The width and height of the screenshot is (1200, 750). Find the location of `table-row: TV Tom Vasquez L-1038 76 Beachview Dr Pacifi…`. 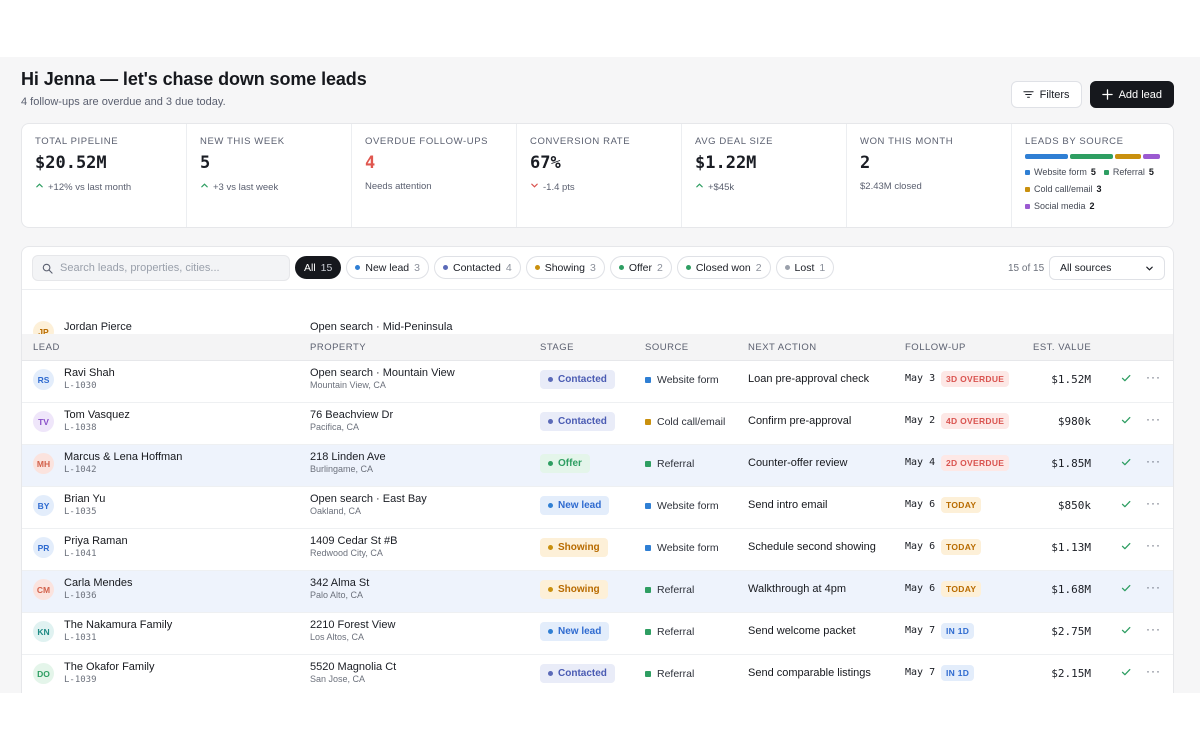

table-row: TV Tom Vasquez L-1038 76 Beachview Dr Pacifi… is located at coordinates (597, 424).